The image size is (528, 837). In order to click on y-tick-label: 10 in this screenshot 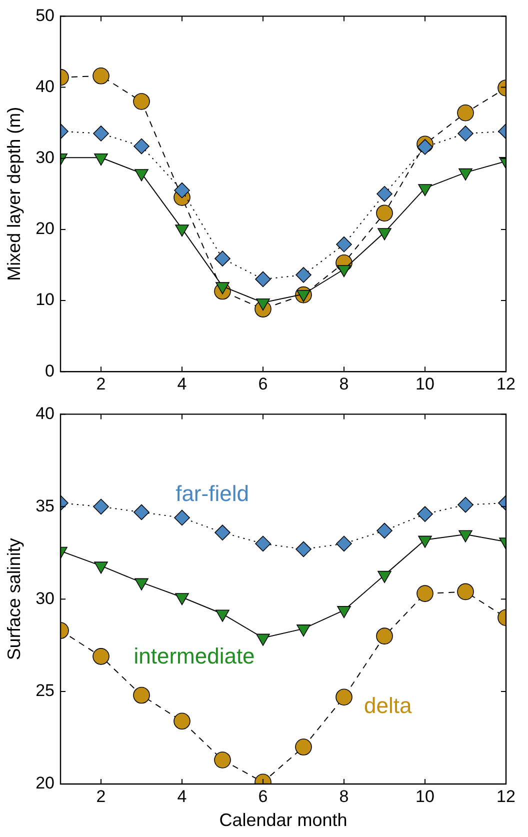, I will do `click(45, 300)`.